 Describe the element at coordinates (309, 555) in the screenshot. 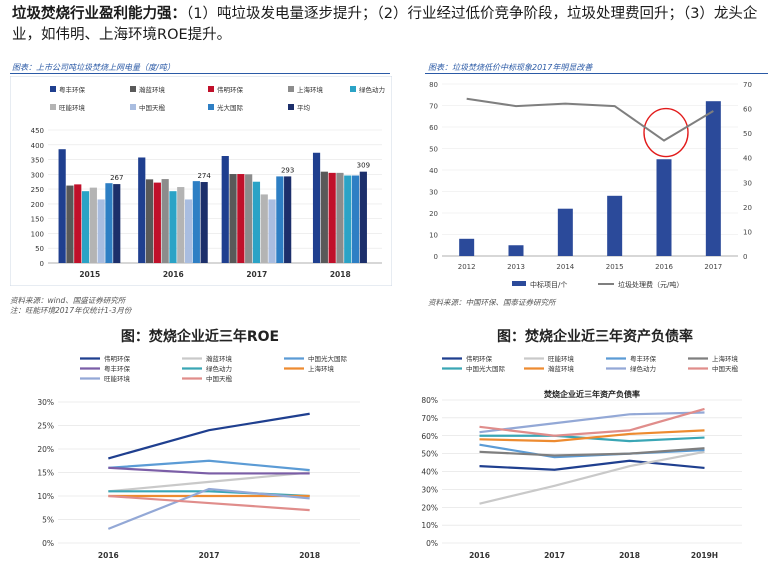

I see `x-tick-label: 2018` at that location.